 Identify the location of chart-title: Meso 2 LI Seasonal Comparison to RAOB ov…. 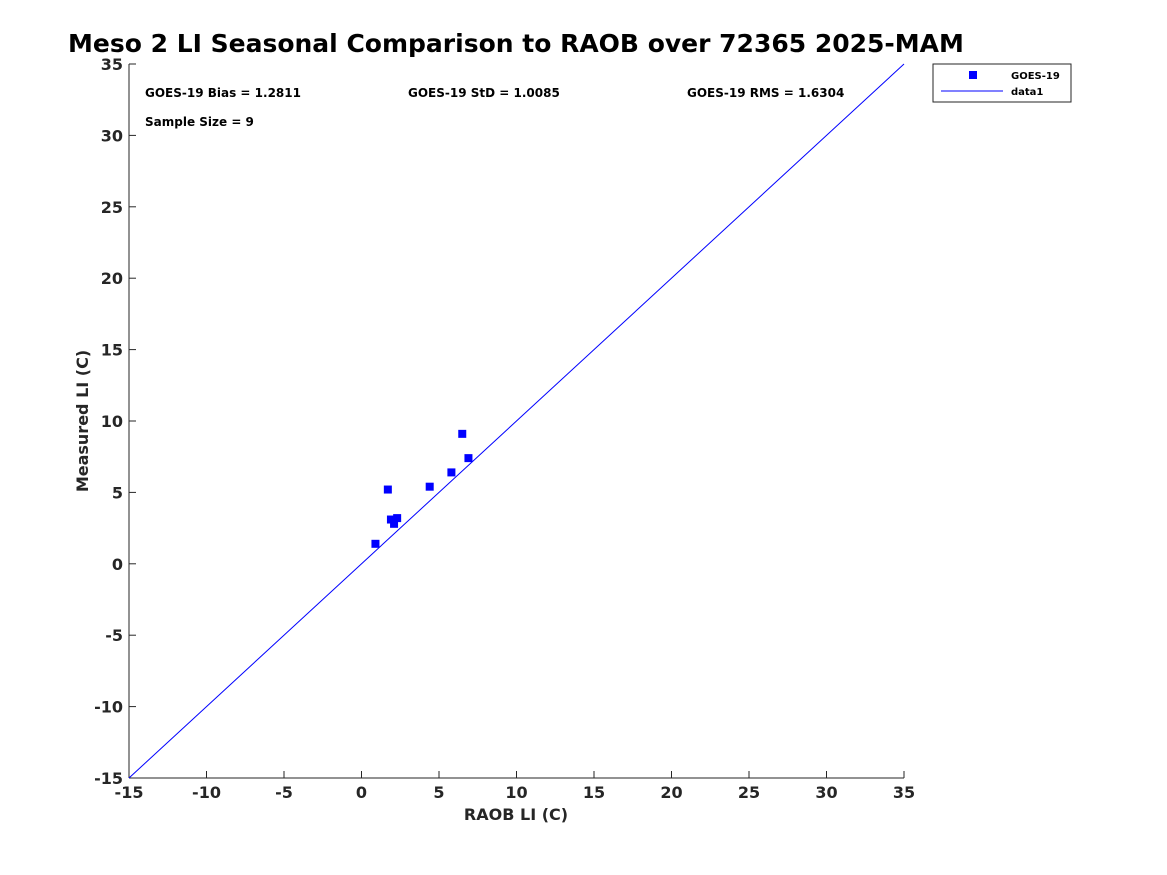
(516, 43).